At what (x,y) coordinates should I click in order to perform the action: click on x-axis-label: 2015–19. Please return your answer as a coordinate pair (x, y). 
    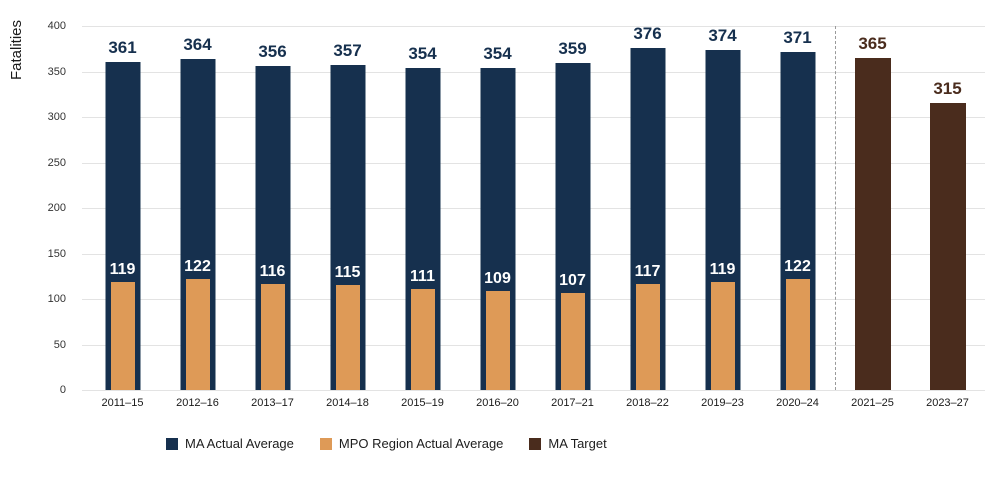
    Looking at the image, I should click on (422, 403).